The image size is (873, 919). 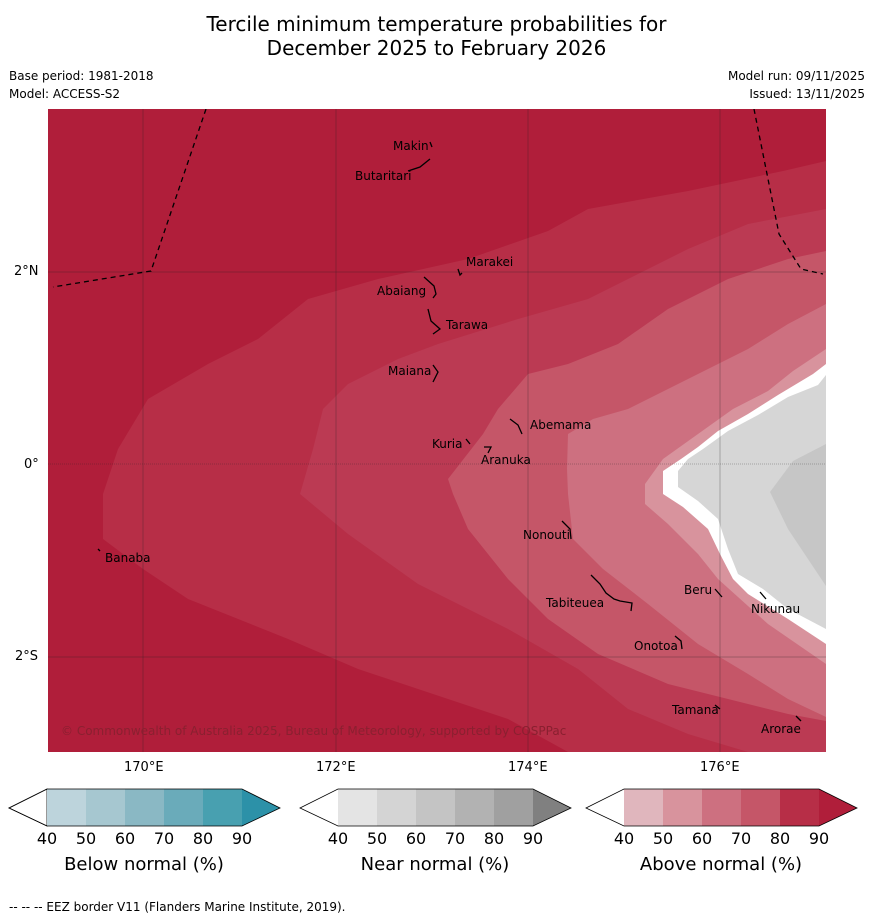 What do you see at coordinates (435, 373) in the screenshot?
I see `island-maiana` at bounding box center [435, 373].